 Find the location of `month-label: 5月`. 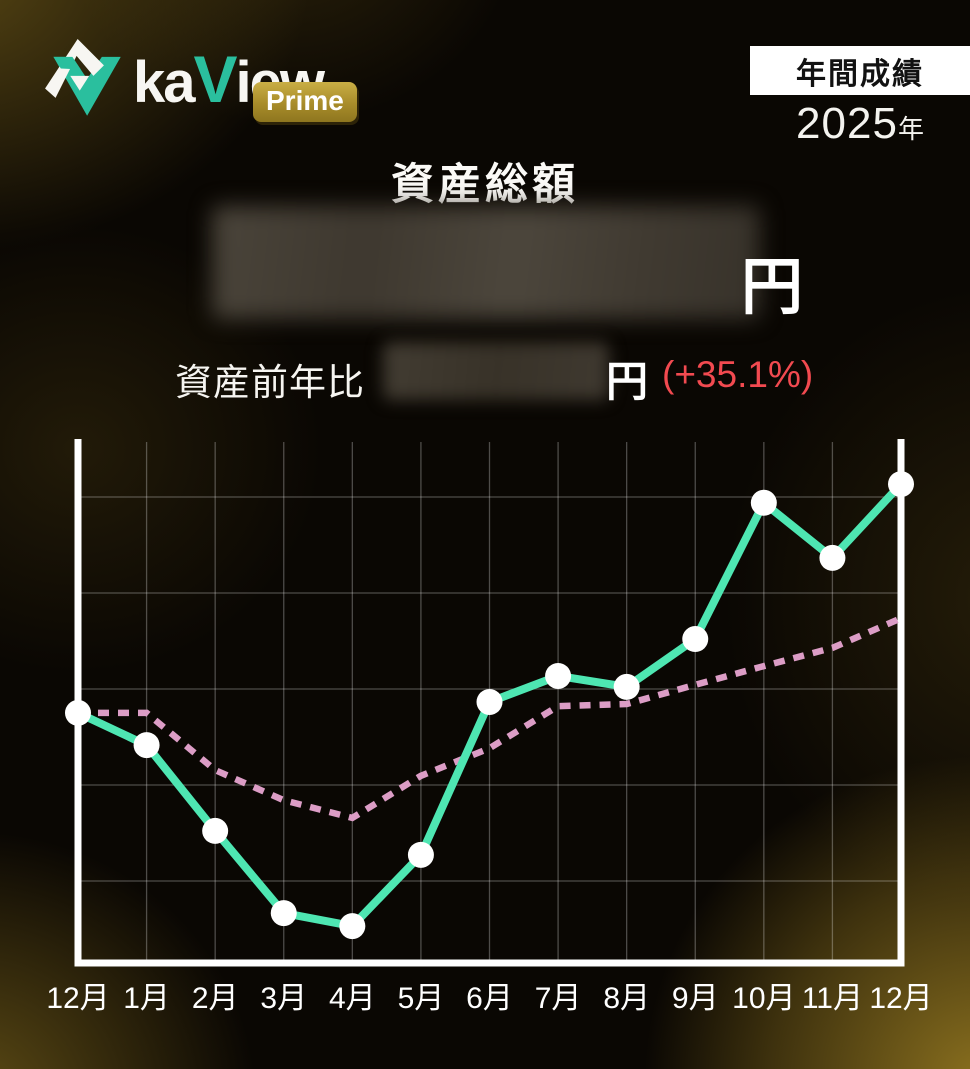

month-label: 5月 is located at coordinates (421, 998).